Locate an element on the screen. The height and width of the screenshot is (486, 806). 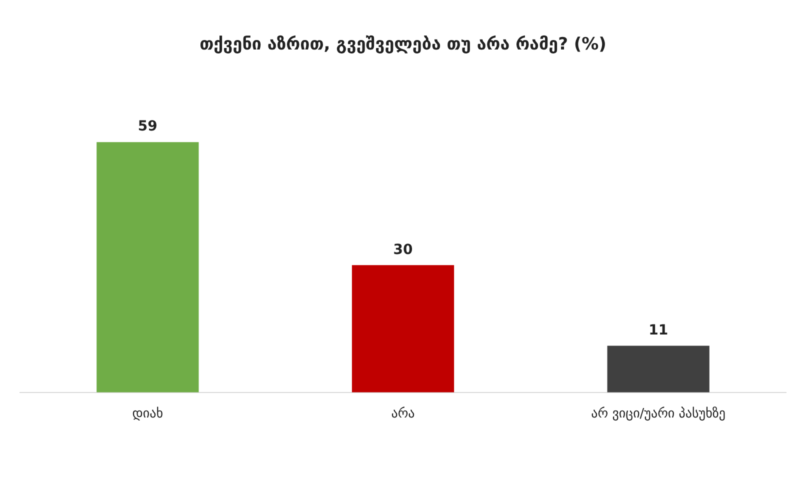
data-label: 11 is located at coordinates (658, 330).